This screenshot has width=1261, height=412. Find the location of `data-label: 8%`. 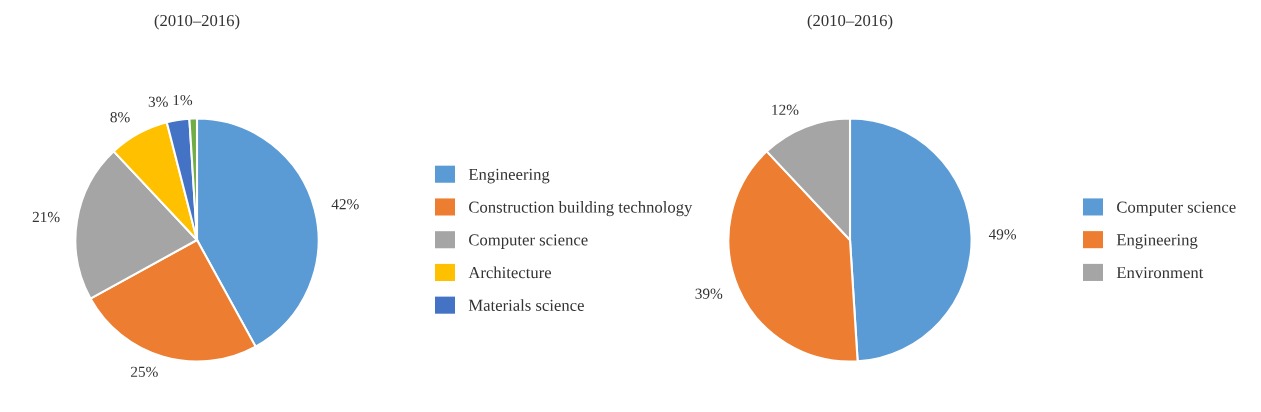

data-label: 8% is located at coordinates (120, 117).